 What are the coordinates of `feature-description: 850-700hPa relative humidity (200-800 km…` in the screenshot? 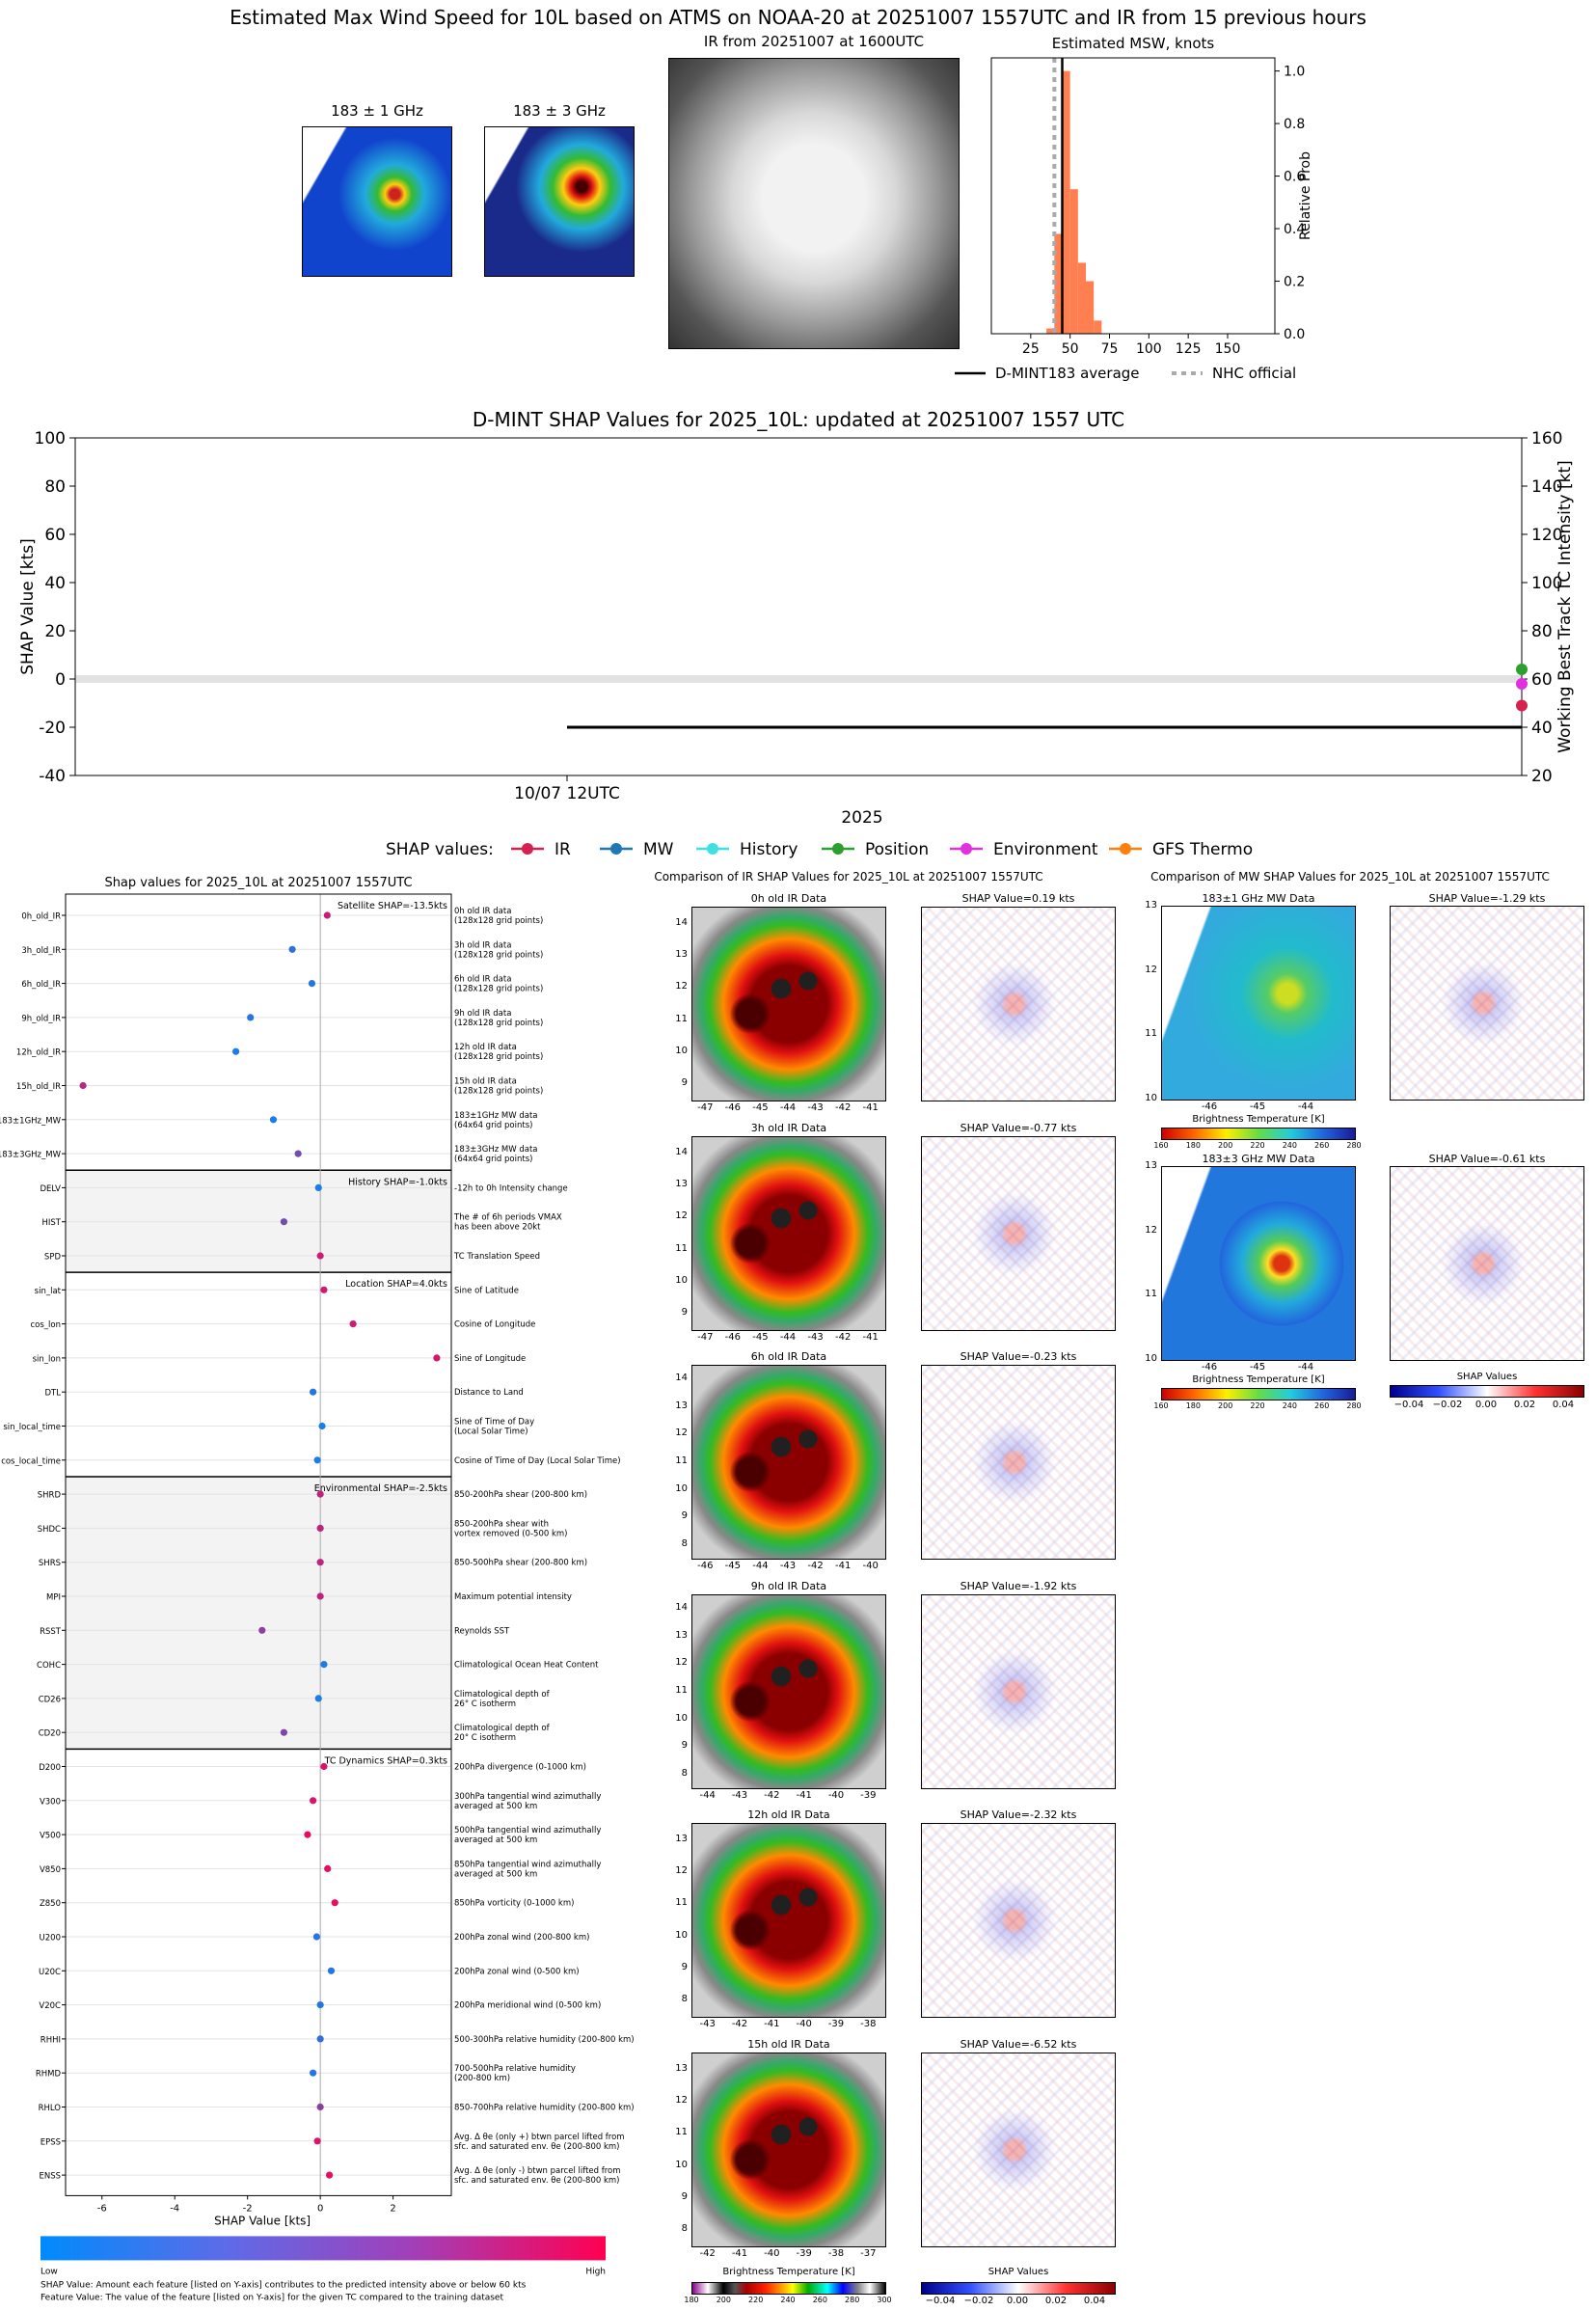 It's located at (545, 2108).